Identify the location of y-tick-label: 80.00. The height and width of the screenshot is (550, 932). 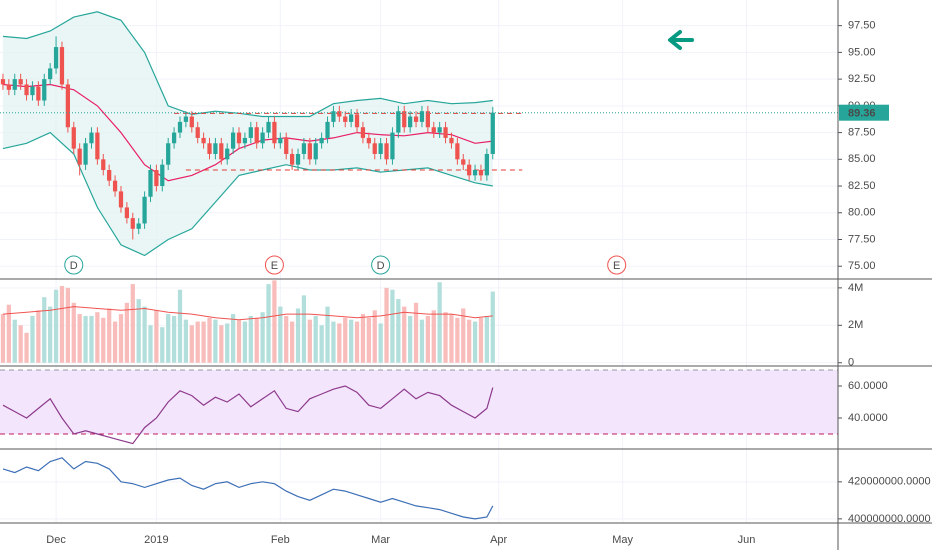
(862, 213).